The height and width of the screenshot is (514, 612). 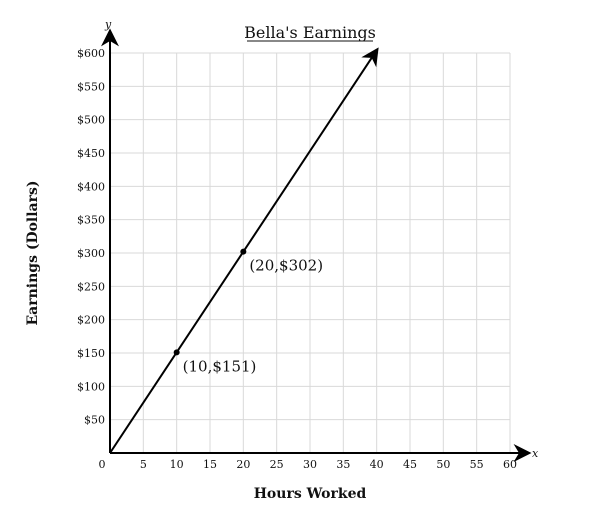 What do you see at coordinates (443, 464) in the screenshot?
I see `x-tick-label: 50` at bounding box center [443, 464].